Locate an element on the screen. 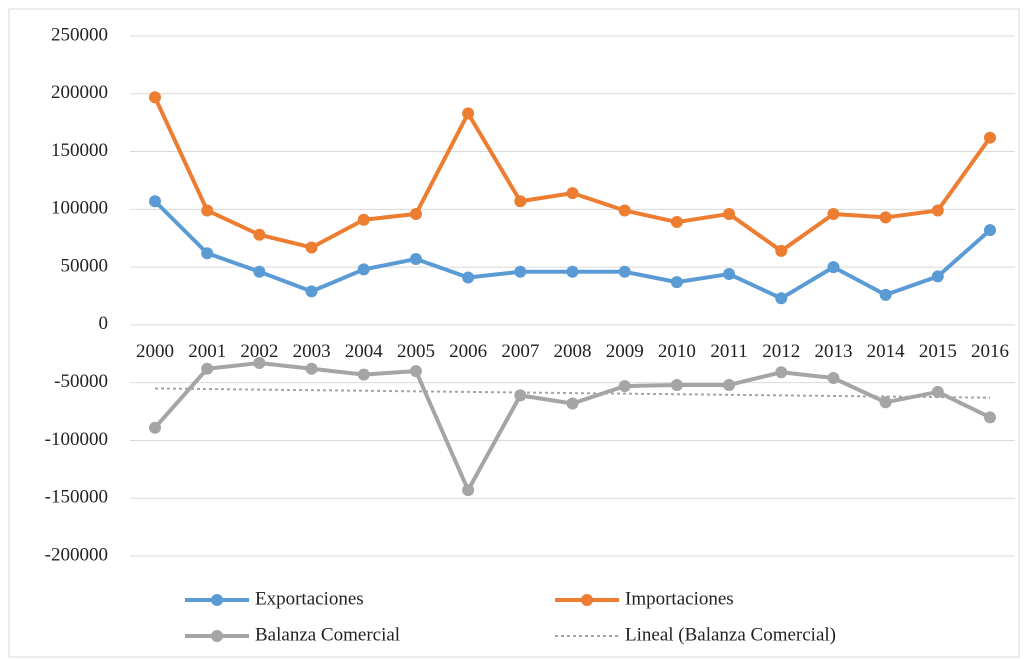 This screenshot has width=1029, height=659. x-tick-label: 2008 is located at coordinates (573, 351).